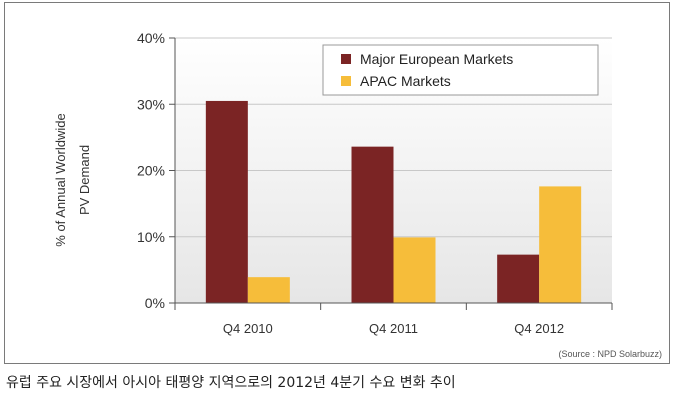 This screenshot has width=678, height=403. I want to click on legend-label-apac: APAC Markets, so click(405, 81).